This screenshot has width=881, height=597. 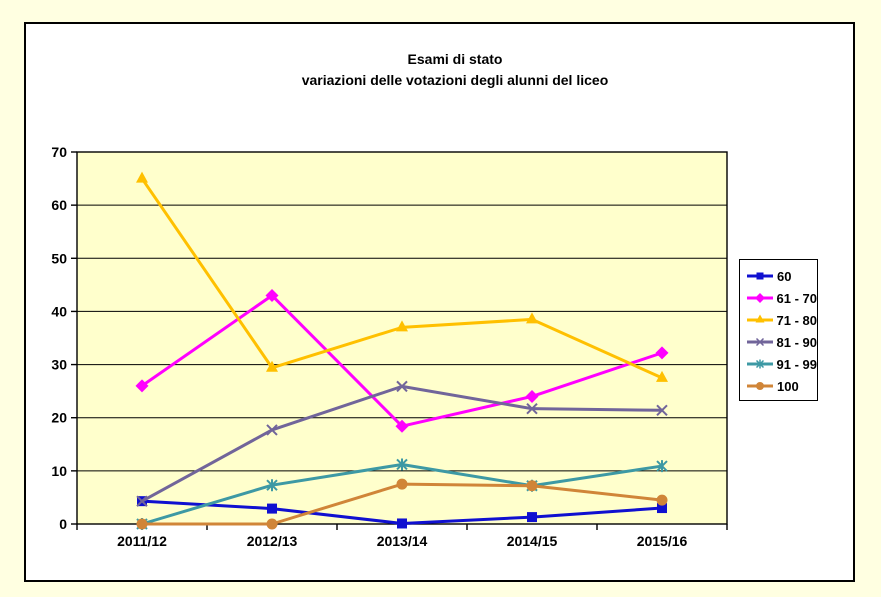 What do you see at coordinates (796, 342) in the screenshot?
I see `legend-label: 81 - 90` at bounding box center [796, 342].